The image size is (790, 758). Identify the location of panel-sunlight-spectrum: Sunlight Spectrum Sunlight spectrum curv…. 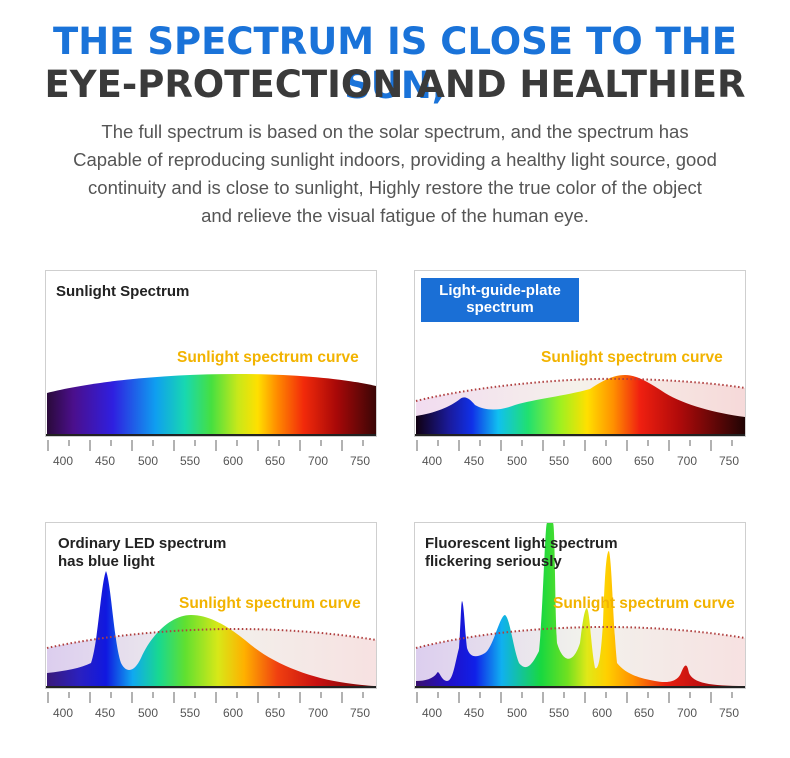
(211, 353).